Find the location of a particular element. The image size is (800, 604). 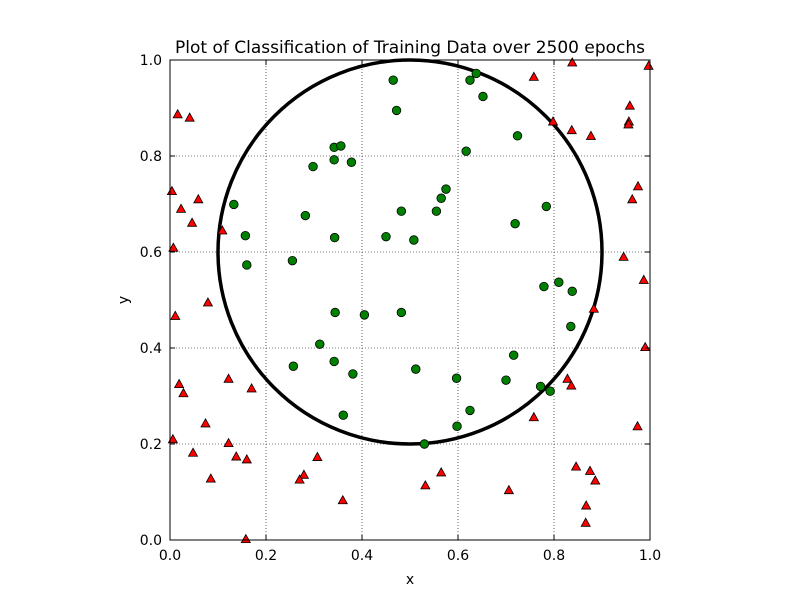

x-tick-label: 0.4 is located at coordinates (362, 556).